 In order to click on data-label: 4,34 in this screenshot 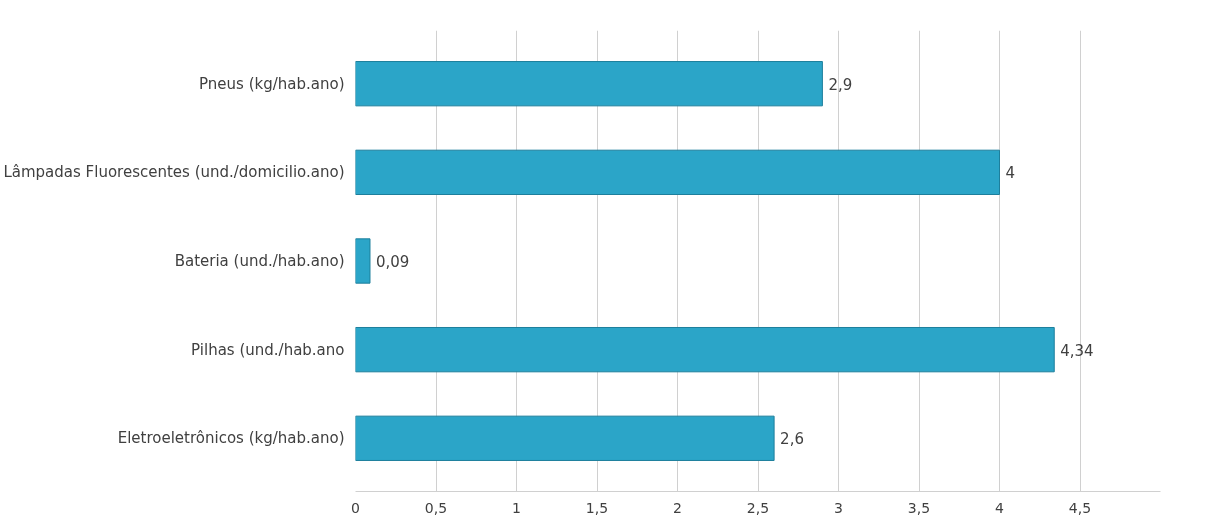, I will do `click(1077, 350)`.